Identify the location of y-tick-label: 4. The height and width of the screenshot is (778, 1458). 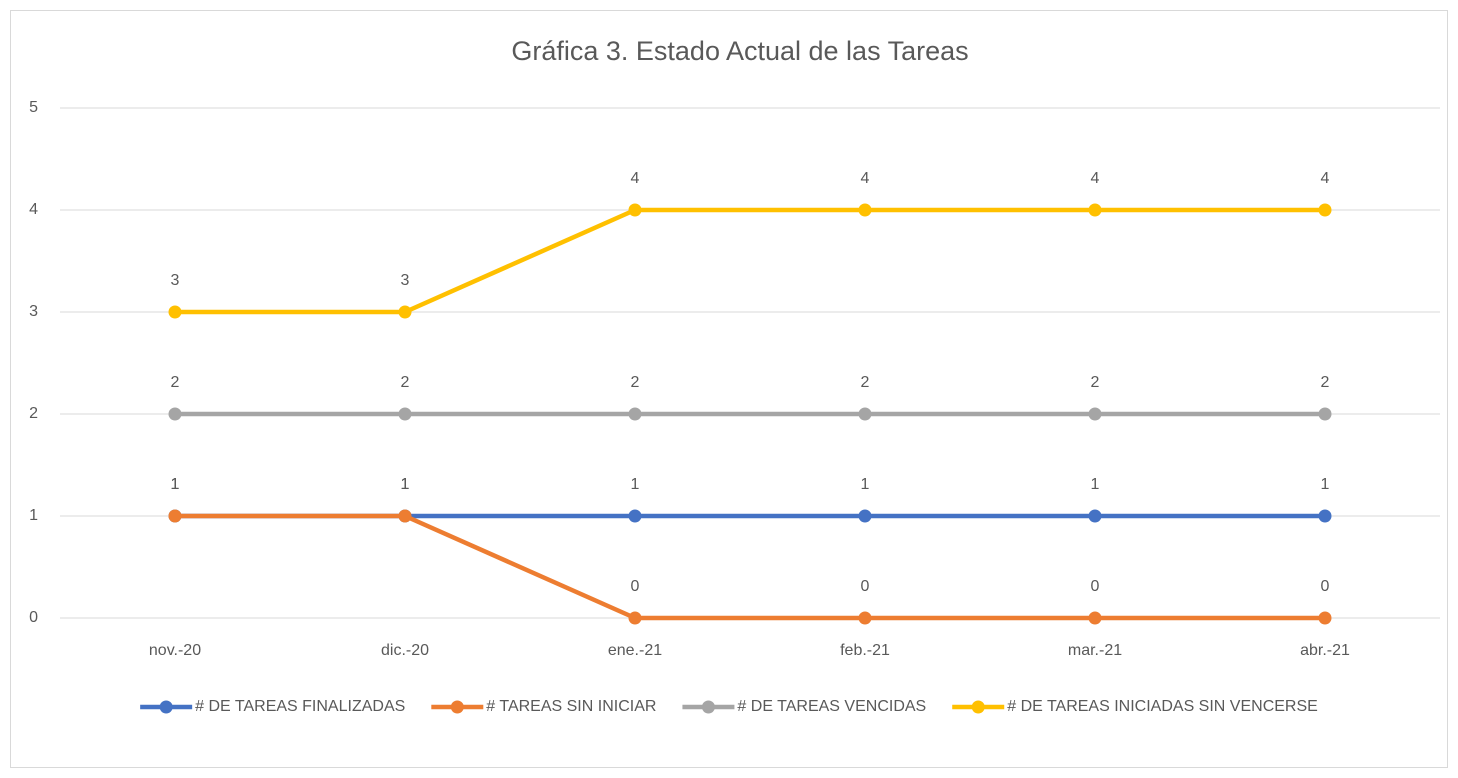
(33, 209).